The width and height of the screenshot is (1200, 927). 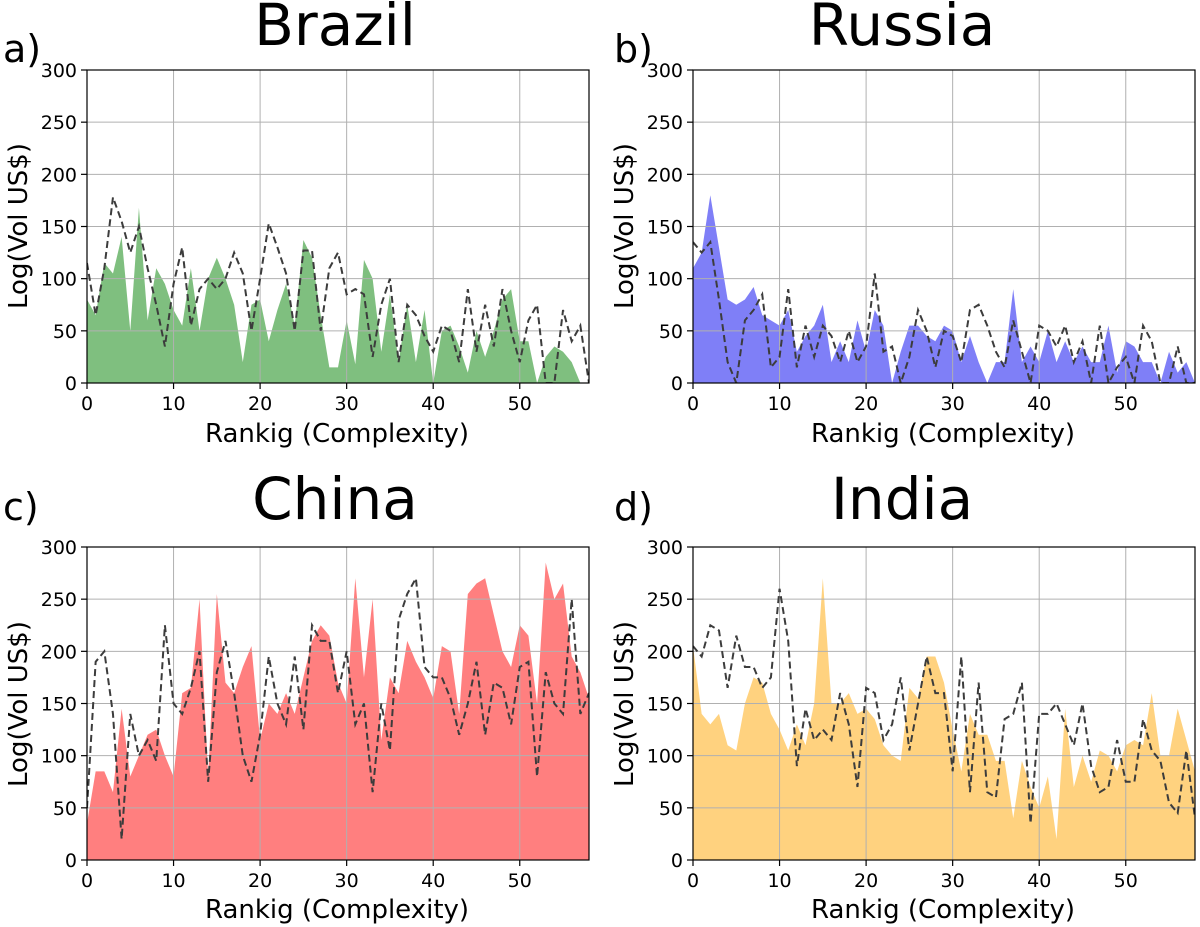 What do you see at coordinates (633, 49) in the screenshot?
I see `panel-letter: b)` at bounding box center [633, 49].